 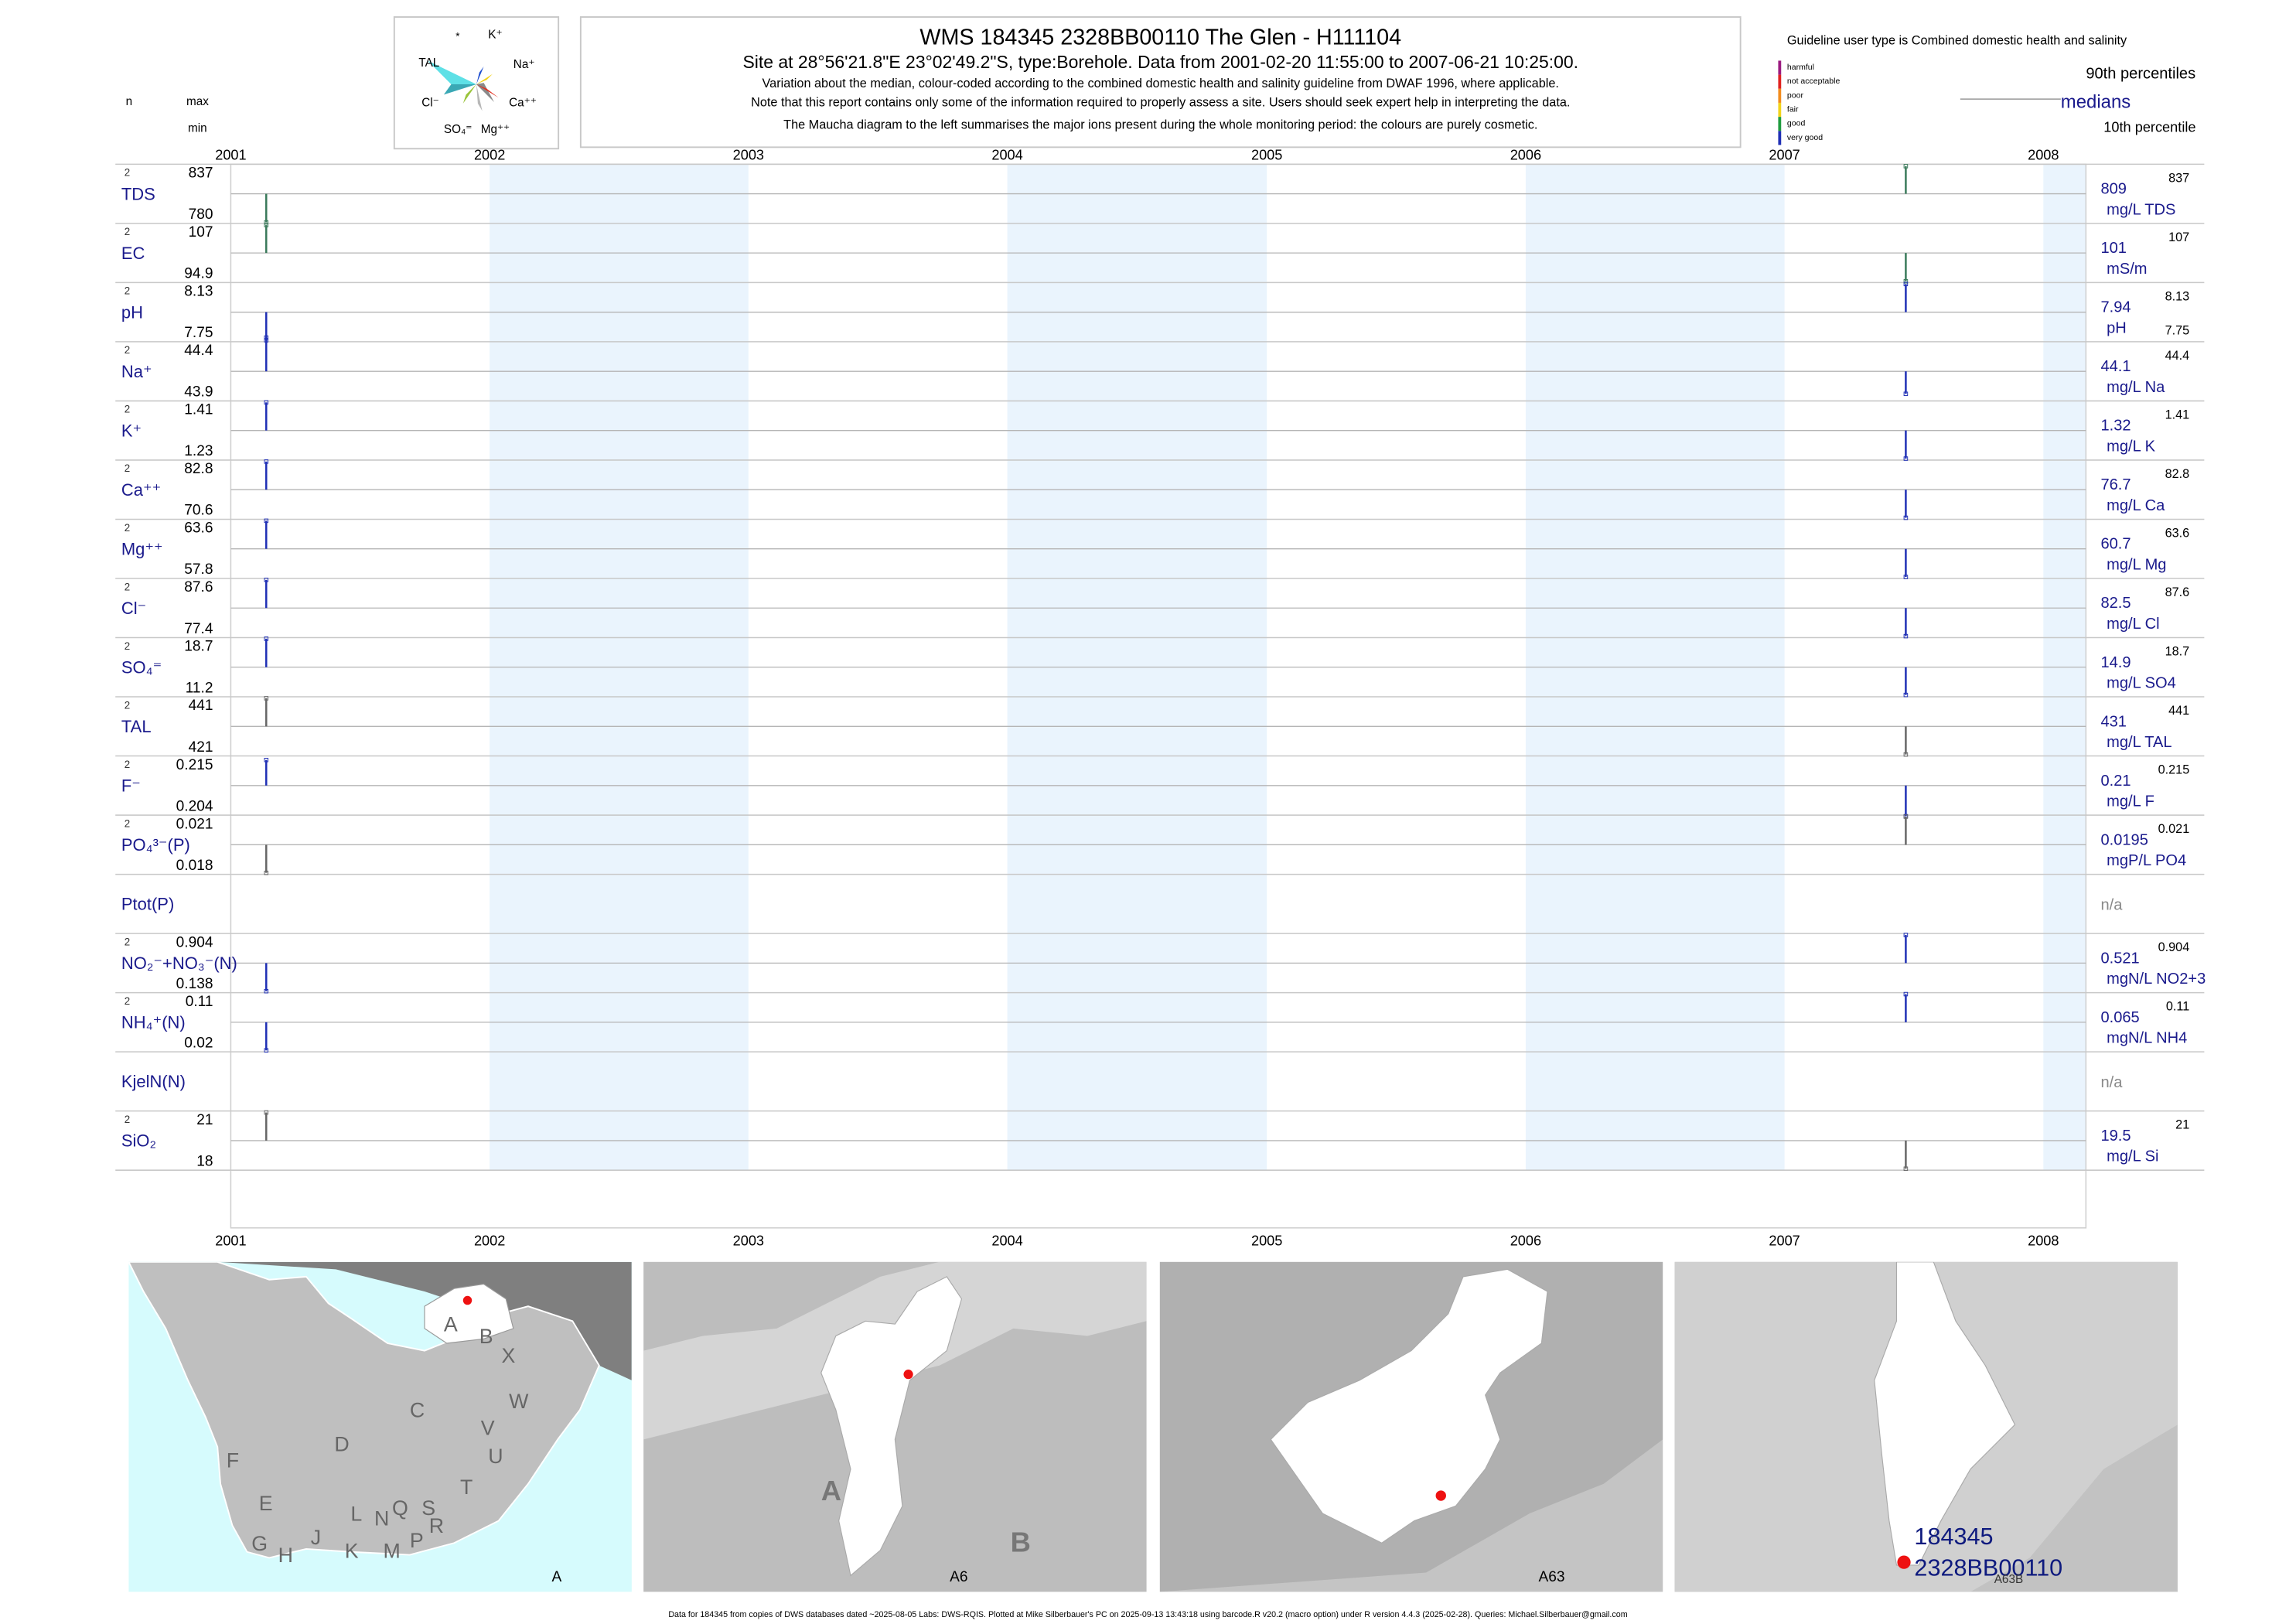 What do you see at coordinates (129, 101) in the screenshot?
I see `header-n: n` at bounding box center [129, 101].